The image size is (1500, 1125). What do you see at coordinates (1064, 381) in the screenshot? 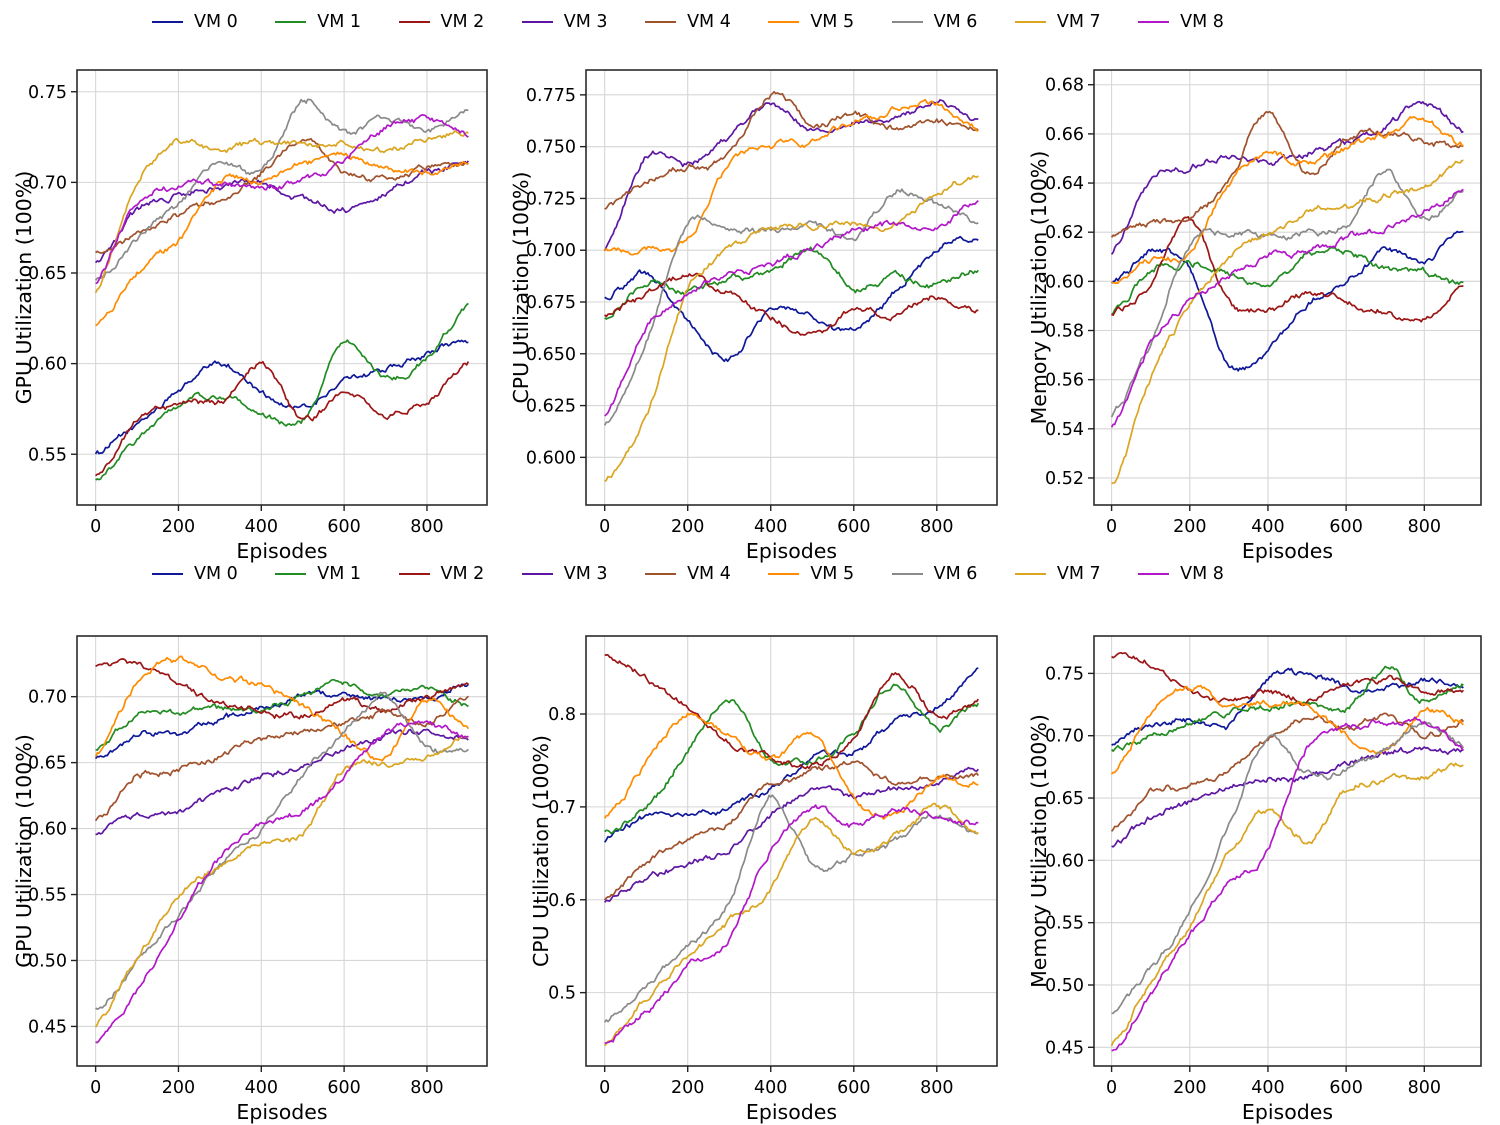
I see `y-tick-label: 0.56` at bounding box center [1064, 381].